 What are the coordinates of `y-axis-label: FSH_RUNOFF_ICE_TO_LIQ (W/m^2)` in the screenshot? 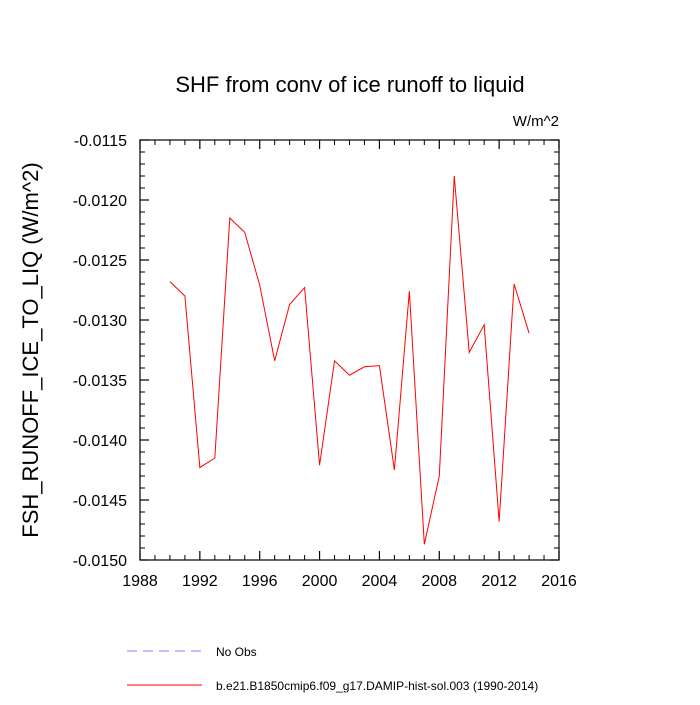 It's located at (30, 349).